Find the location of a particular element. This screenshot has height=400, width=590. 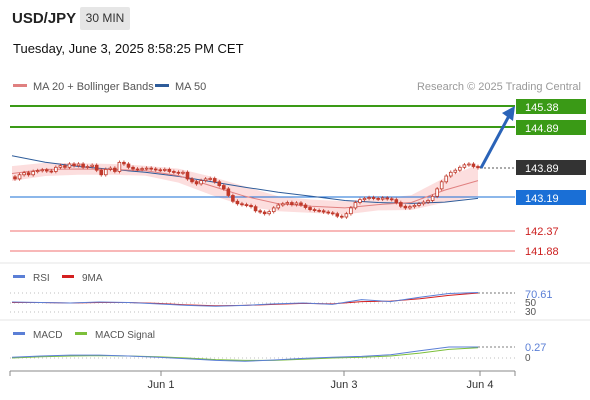

macd-signal-legend-label: MACD Signal is located at coordinates (125, 335).